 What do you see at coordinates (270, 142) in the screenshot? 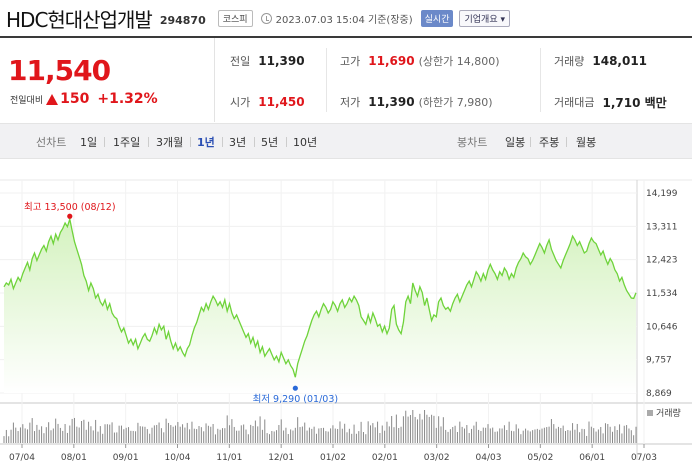
I see `tab-5year: 5년` at bounding box center [270, 142].